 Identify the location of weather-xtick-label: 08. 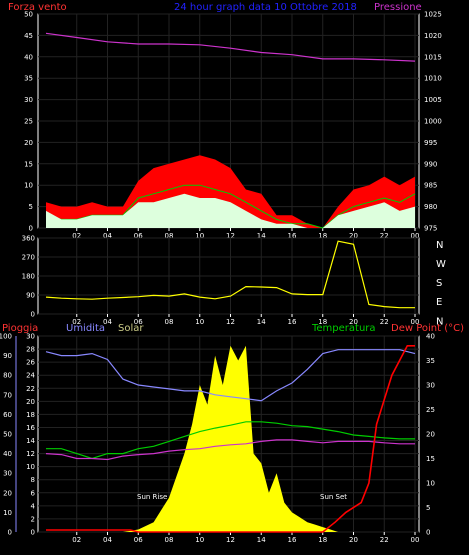
(169, 540).